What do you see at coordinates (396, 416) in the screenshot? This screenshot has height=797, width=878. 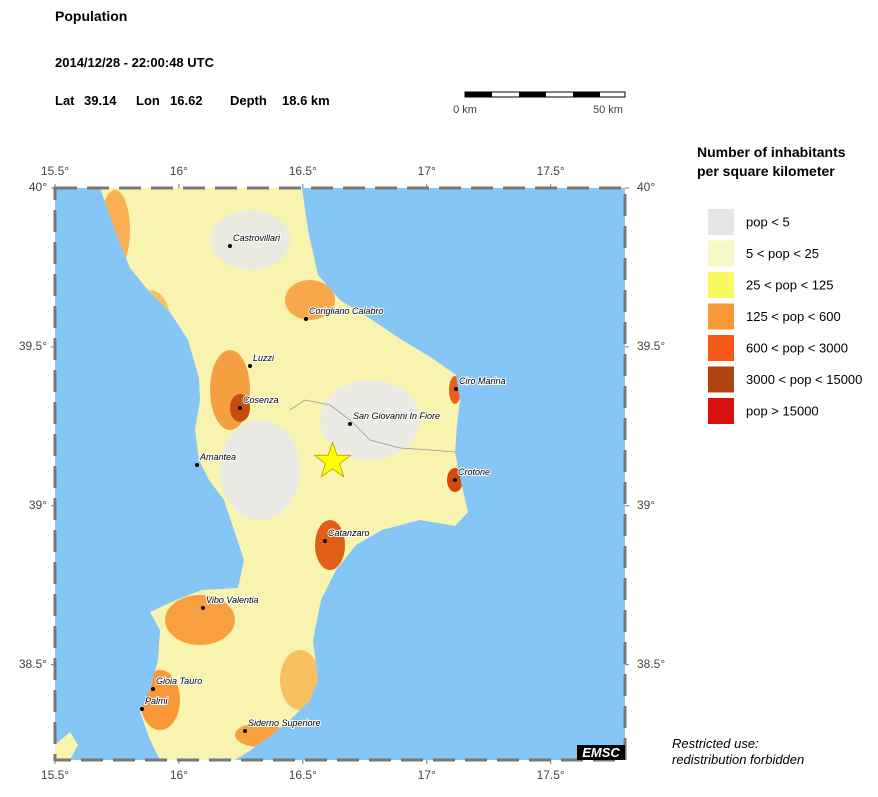 I see `city-label: San Giovanni In Fiore` at bounding box center [396, 416].